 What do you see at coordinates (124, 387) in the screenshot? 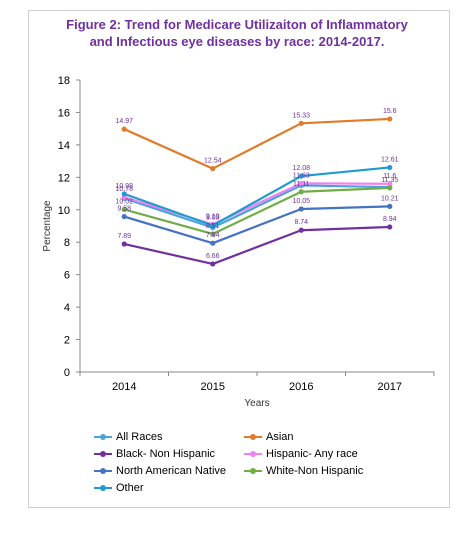
I see `x-tick-label: 2014` at bounding box center [124, 387].